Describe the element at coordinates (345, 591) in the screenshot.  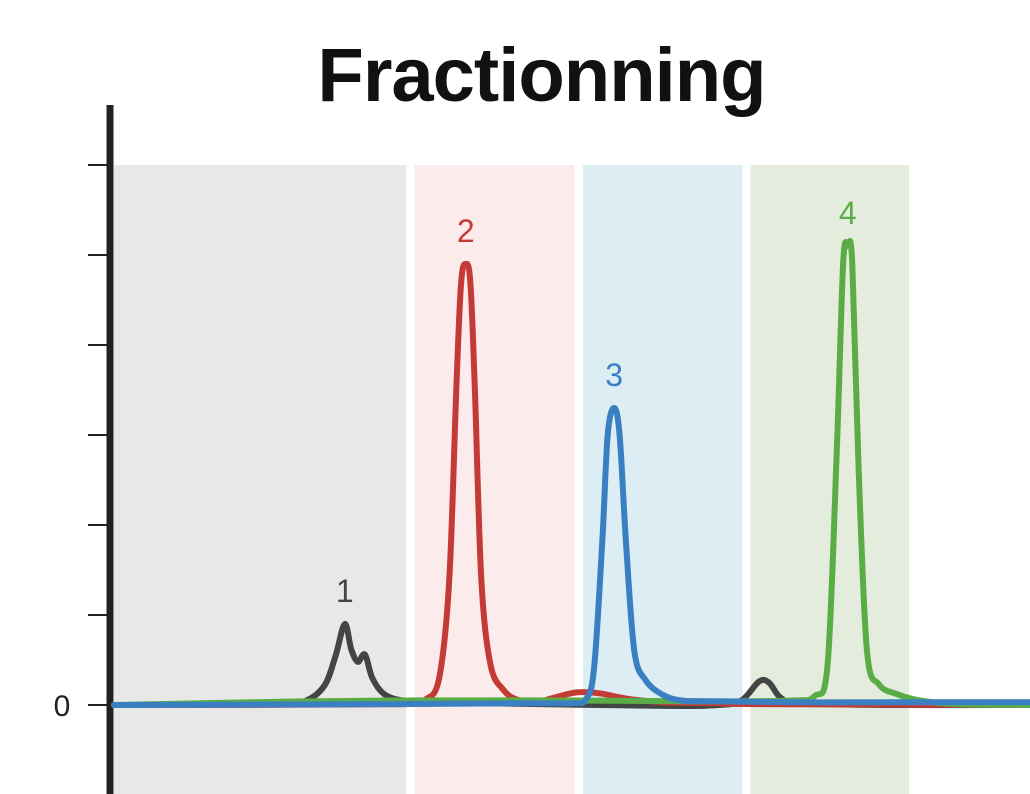
I see `peak-label-1: 1` at that location.